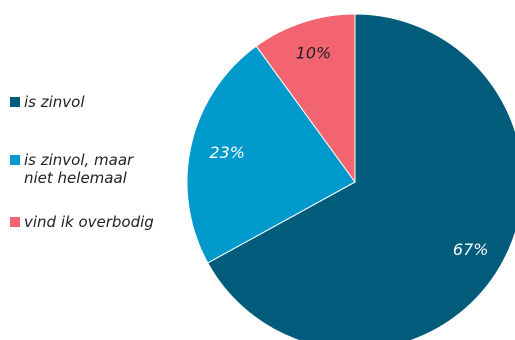 The image size is (515, 340). Describe the element at coordinates (471, 249) in the screenshot. I see `slice-data-label: 67%` at that location.